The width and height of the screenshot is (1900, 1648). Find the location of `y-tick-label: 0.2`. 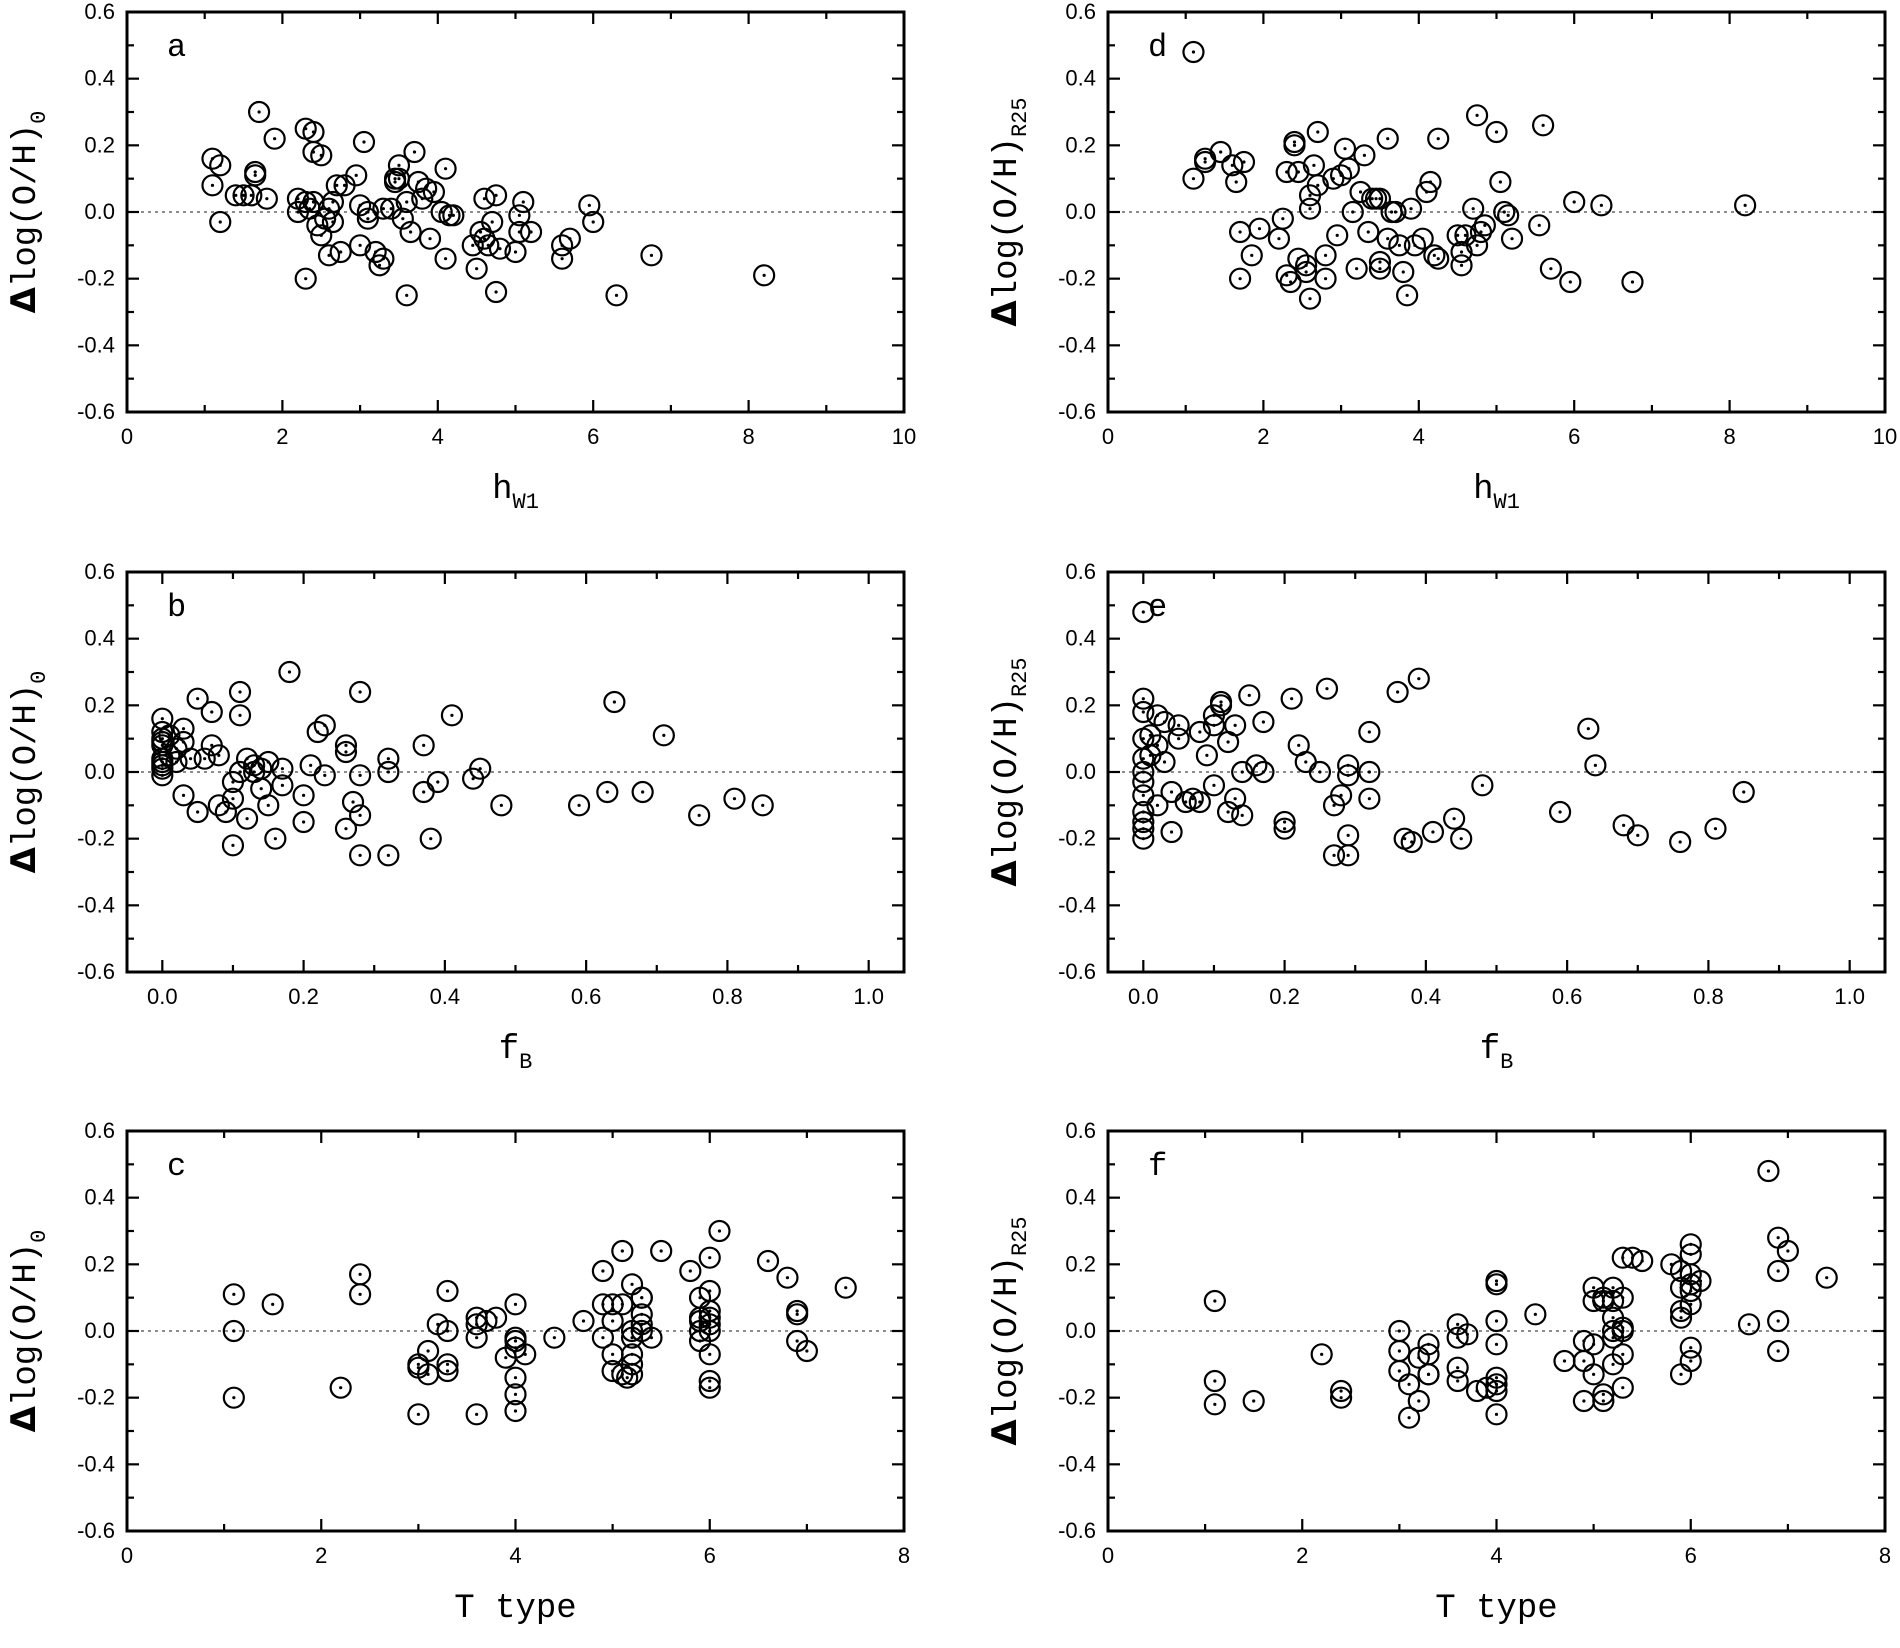

y-tick-label: 0.2 is located at coordinates (1080, 144).